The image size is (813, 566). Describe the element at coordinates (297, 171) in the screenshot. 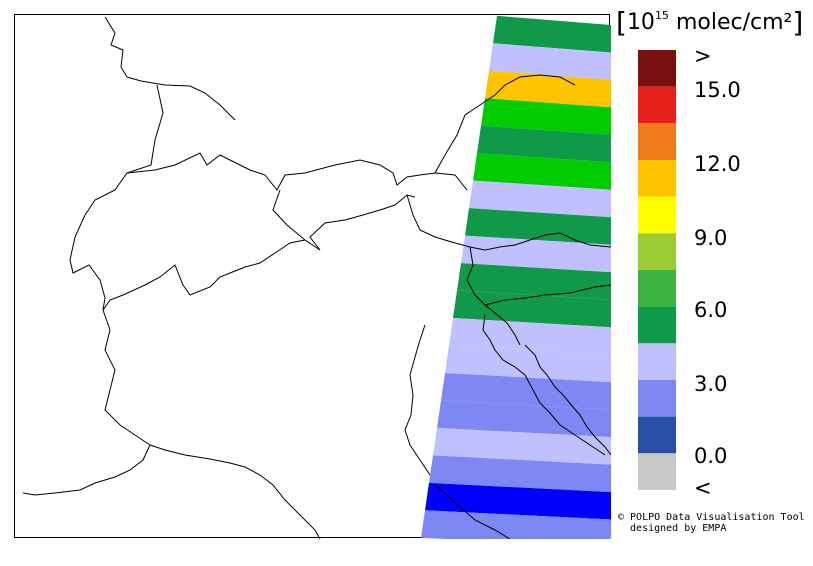

I see `border-switzerland-north` at that location.